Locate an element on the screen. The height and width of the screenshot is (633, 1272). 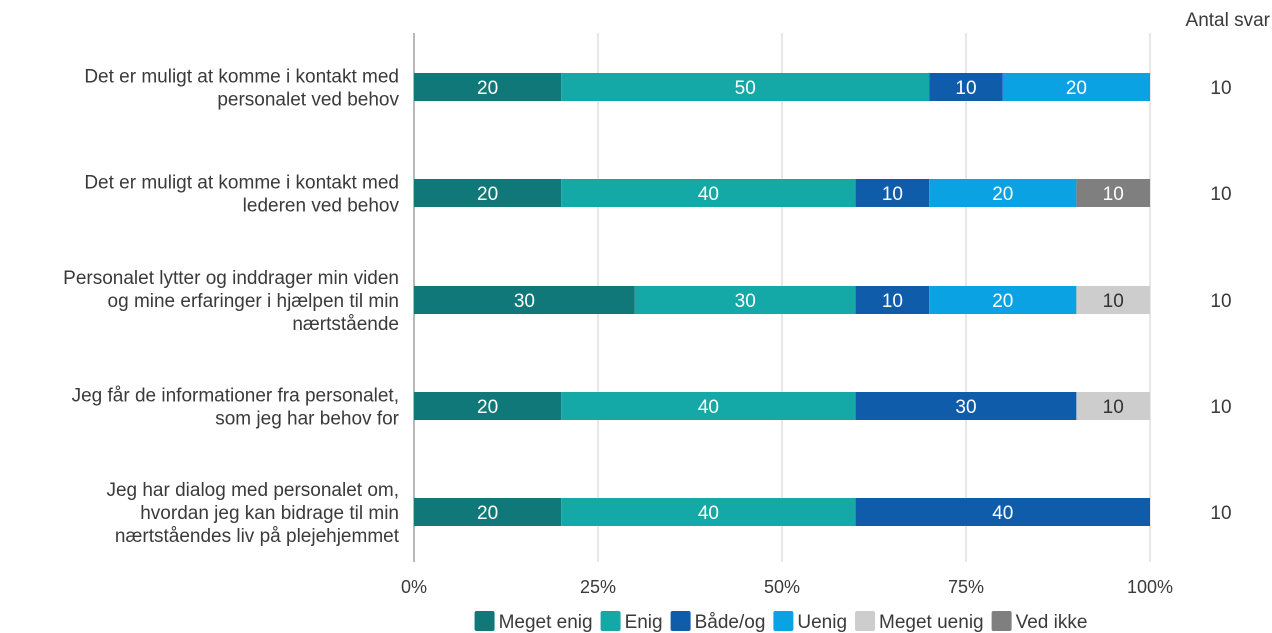
category-label: personalet ved behov is located at coordinates (308, 100).